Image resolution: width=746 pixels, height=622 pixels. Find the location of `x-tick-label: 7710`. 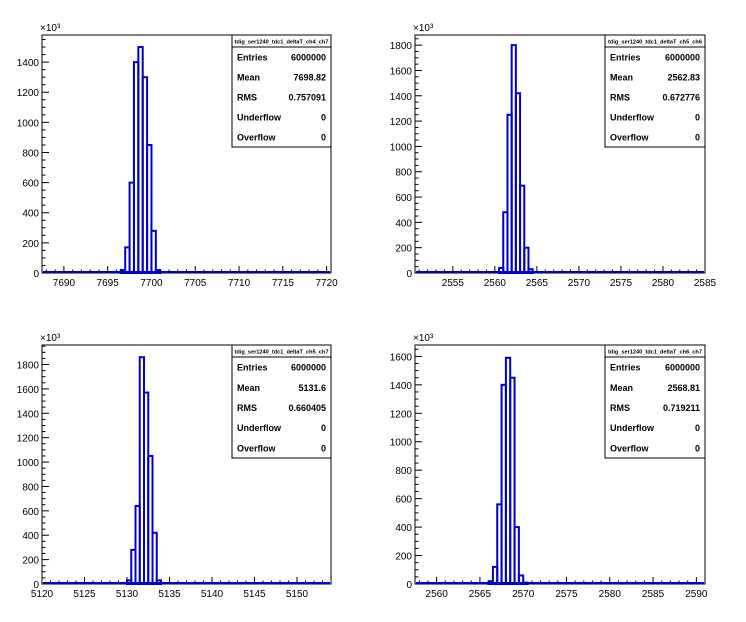

x-tick-label: 7710 is located at coordinates (239, 283).